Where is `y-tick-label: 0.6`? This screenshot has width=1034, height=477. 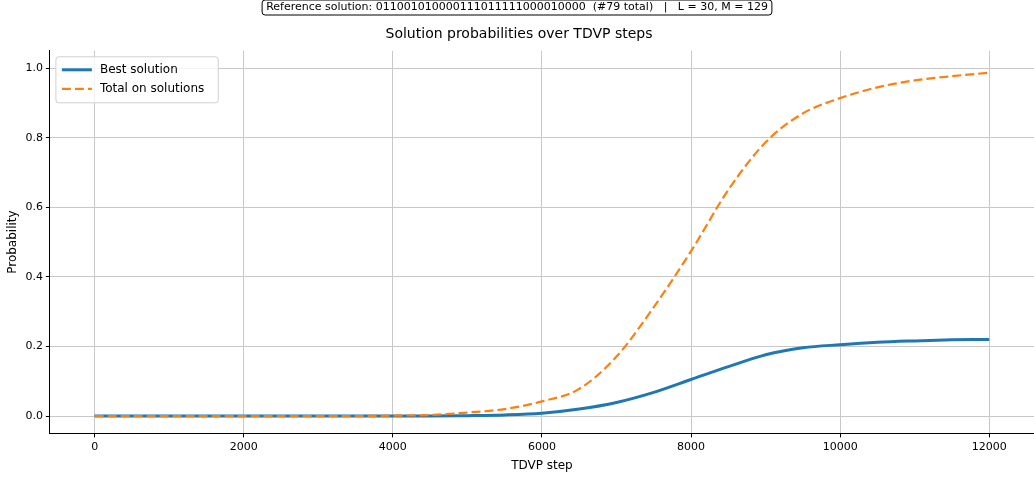 y-tick-label: 0.6 is located at coordinates (34, 207).